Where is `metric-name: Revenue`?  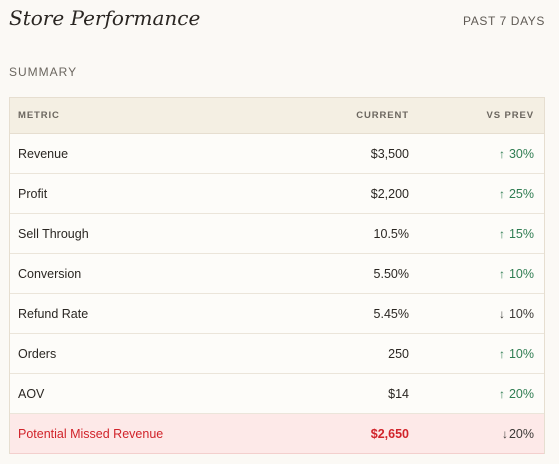 metric-name: Revenue is located at coordinates (43, 153).